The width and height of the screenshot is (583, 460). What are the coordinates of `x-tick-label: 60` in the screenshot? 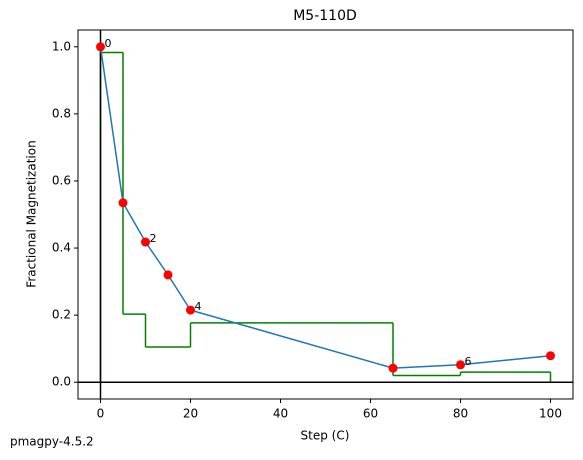 It's located at (370, 414).